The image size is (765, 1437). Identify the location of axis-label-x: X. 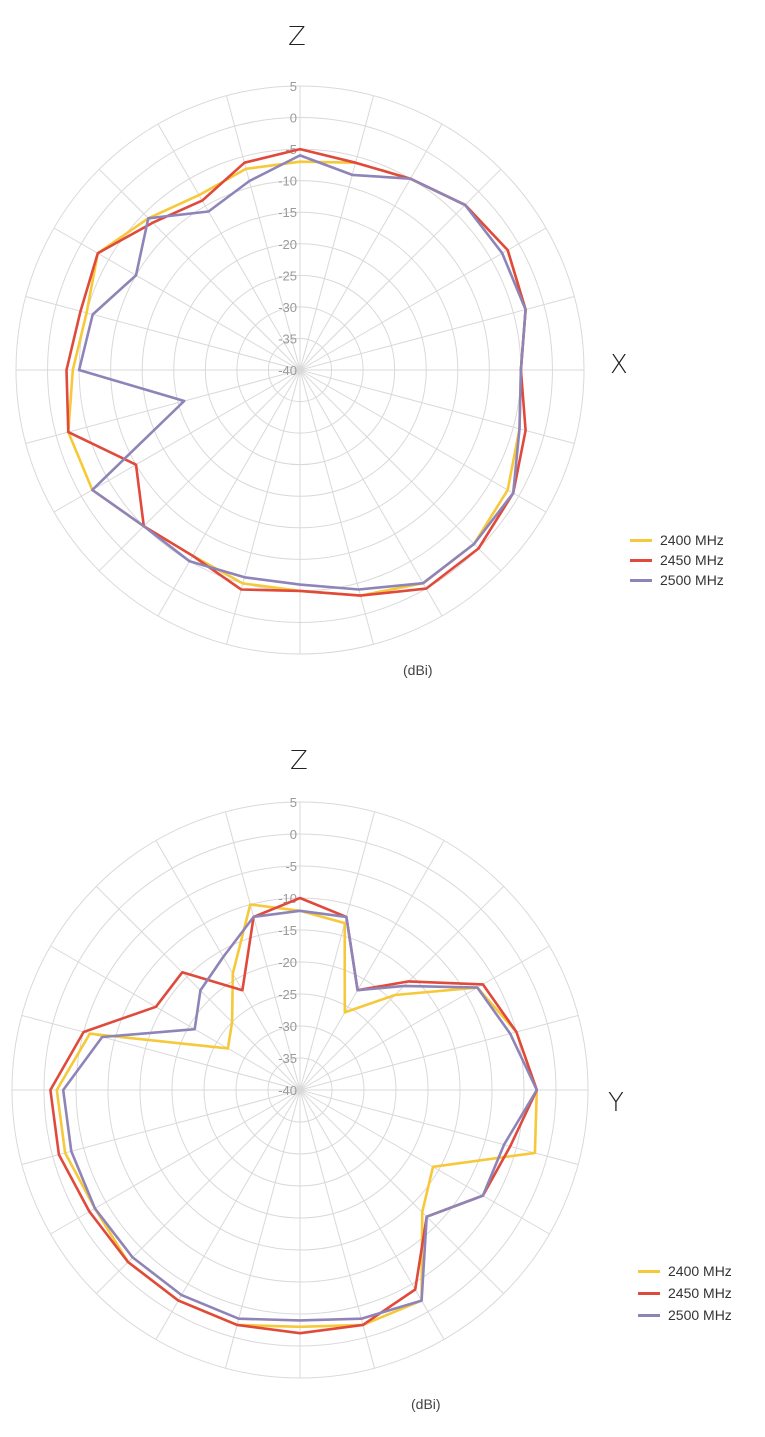
(619, 365).